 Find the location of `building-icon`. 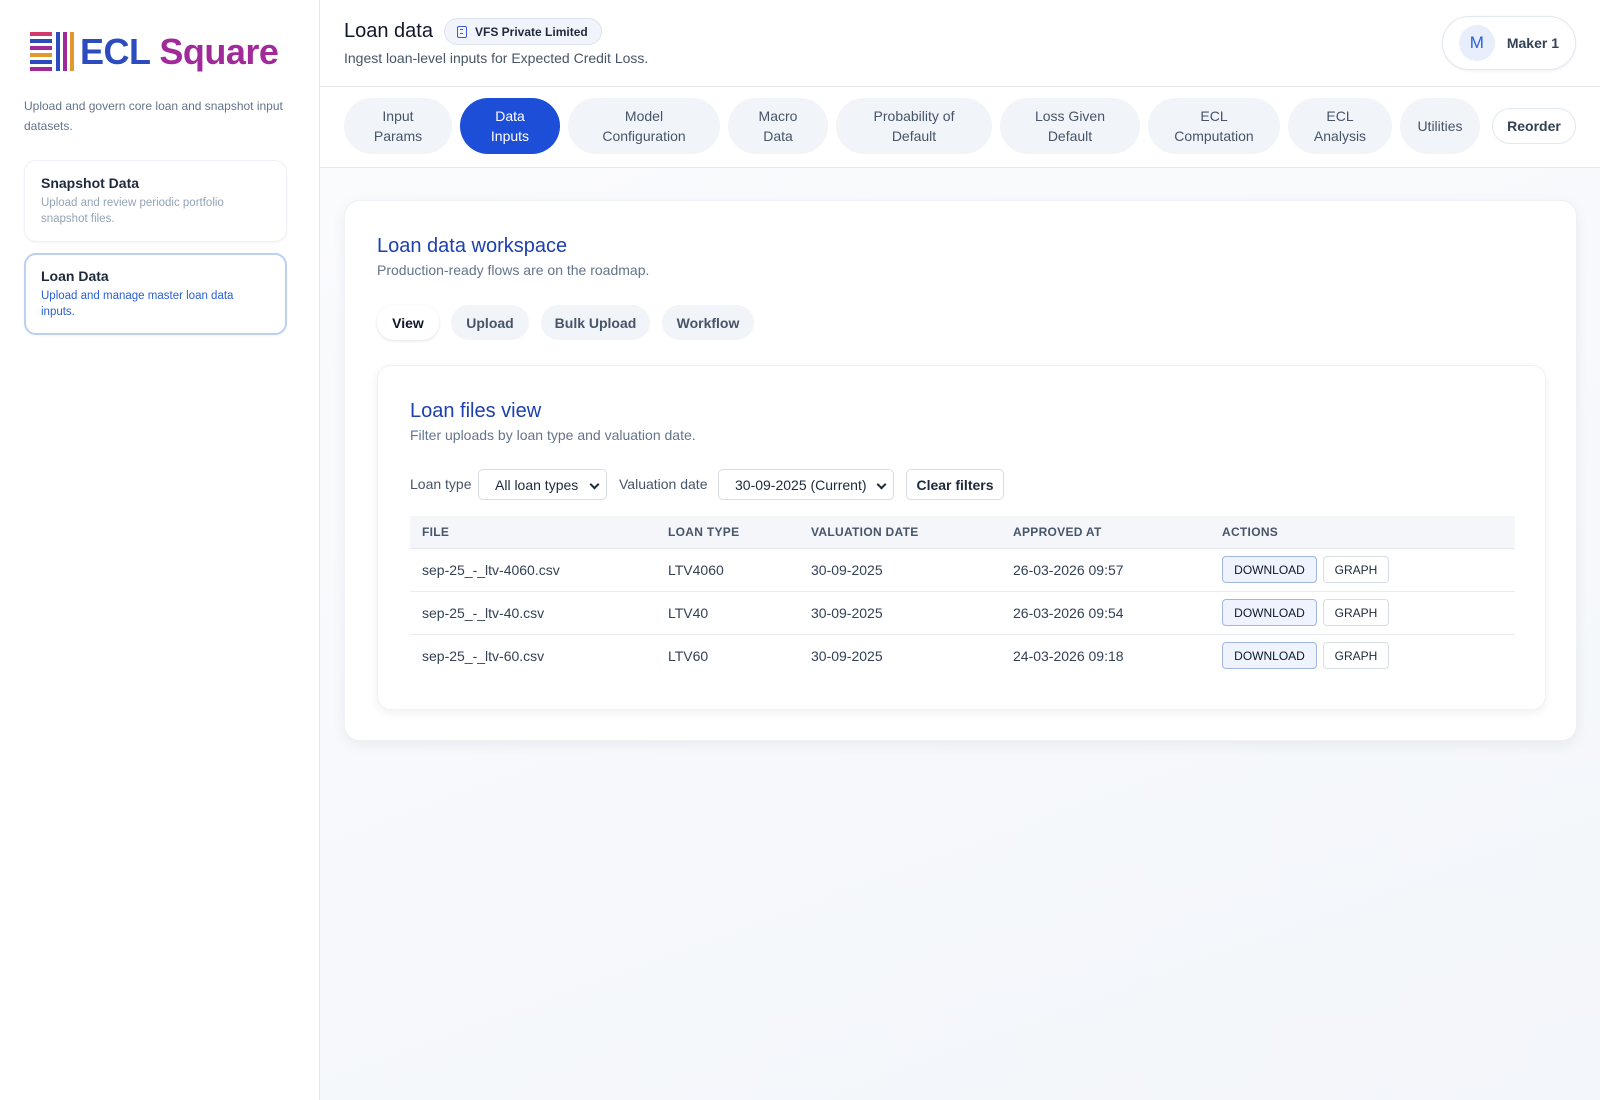

building-icon is located at coordinates (462, 31).